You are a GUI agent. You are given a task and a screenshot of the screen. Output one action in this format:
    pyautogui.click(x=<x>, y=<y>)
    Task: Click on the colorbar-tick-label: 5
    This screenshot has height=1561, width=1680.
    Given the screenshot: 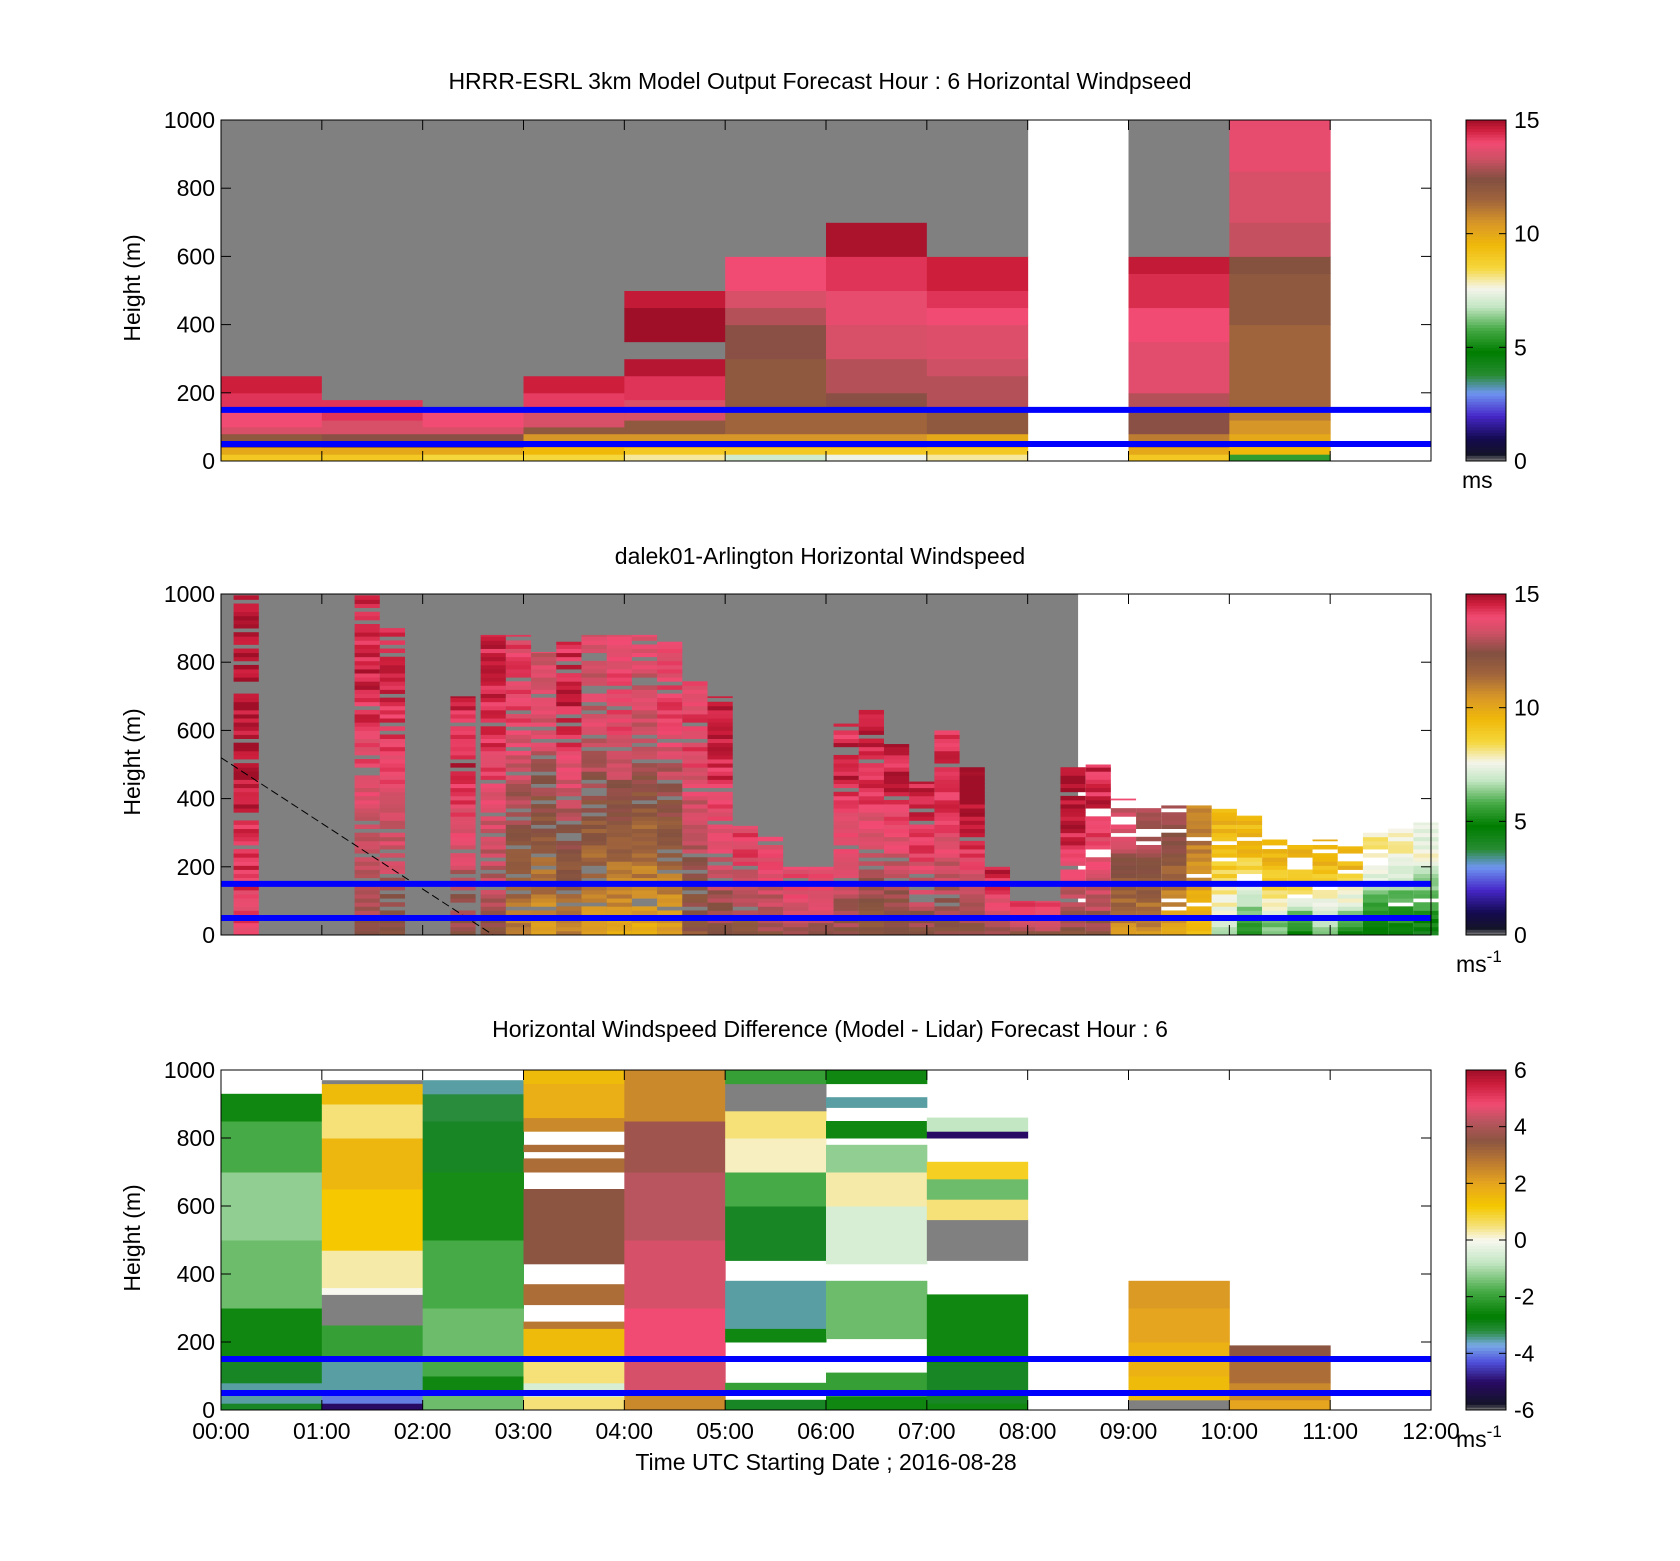 What is the action you would take?
    pyautogui.click(x=1520, y=347)
    